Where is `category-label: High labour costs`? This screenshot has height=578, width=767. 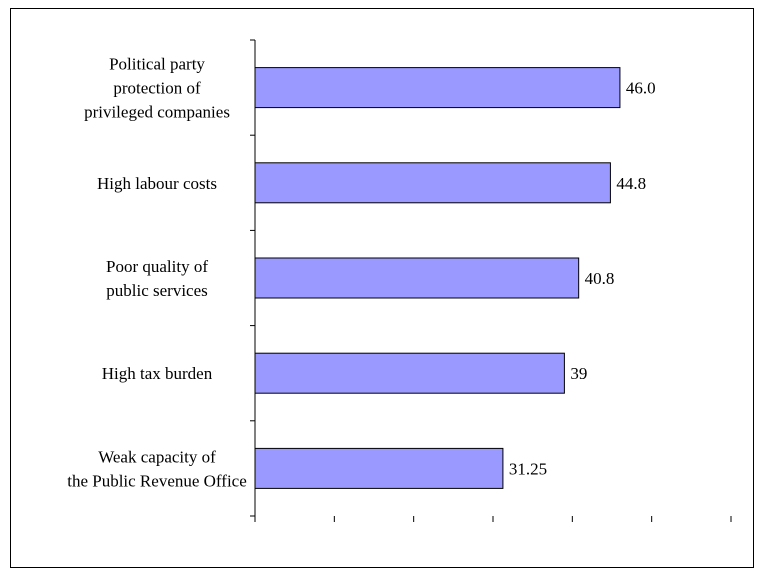 category-label: High labour costs is located at coordinates (157, 183).